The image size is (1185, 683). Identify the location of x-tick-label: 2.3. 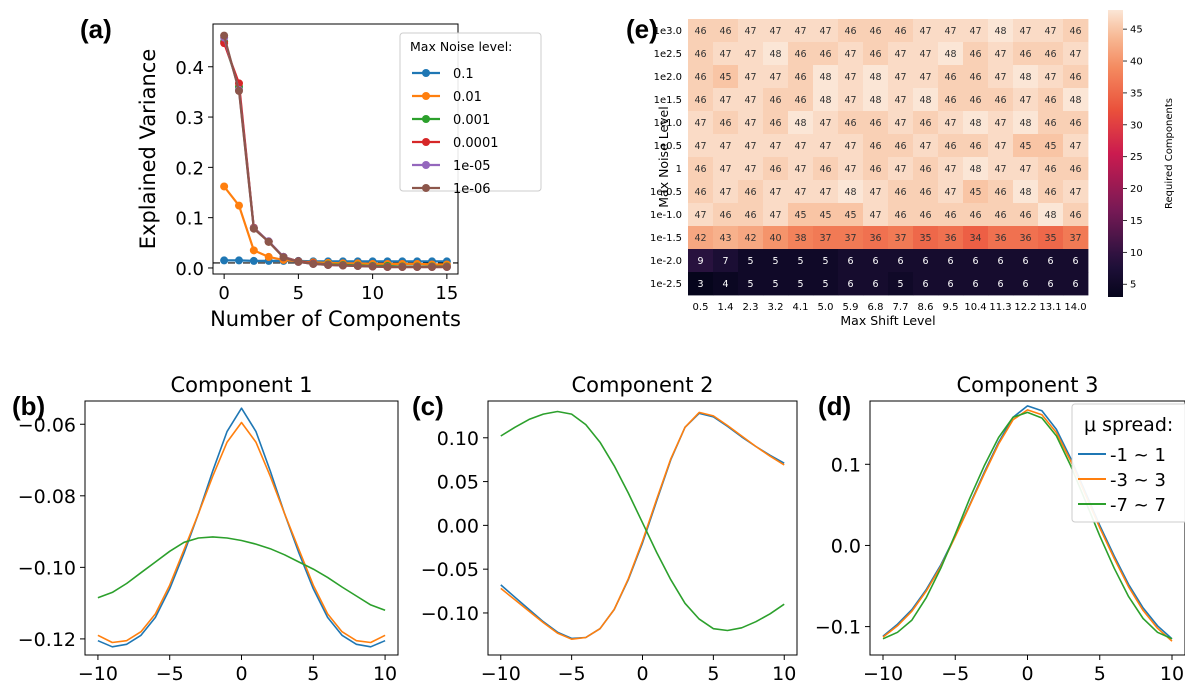
(751, 307).